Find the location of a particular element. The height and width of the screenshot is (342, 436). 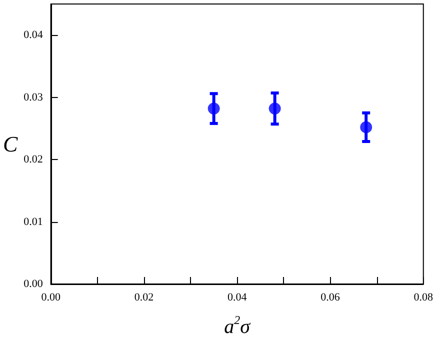

y-tick-label: 0.00 is located at coordinates (34, 284).